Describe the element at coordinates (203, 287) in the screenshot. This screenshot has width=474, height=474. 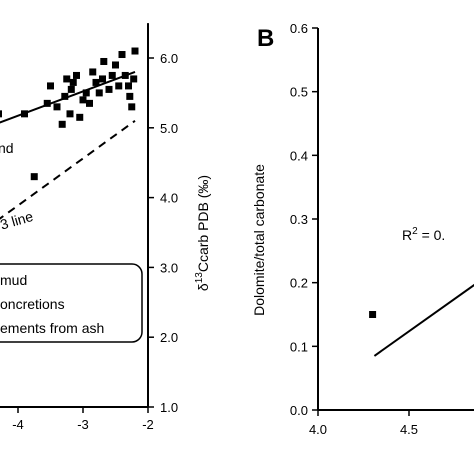
I see `panel-a-y-label-delta: δ` at that location.